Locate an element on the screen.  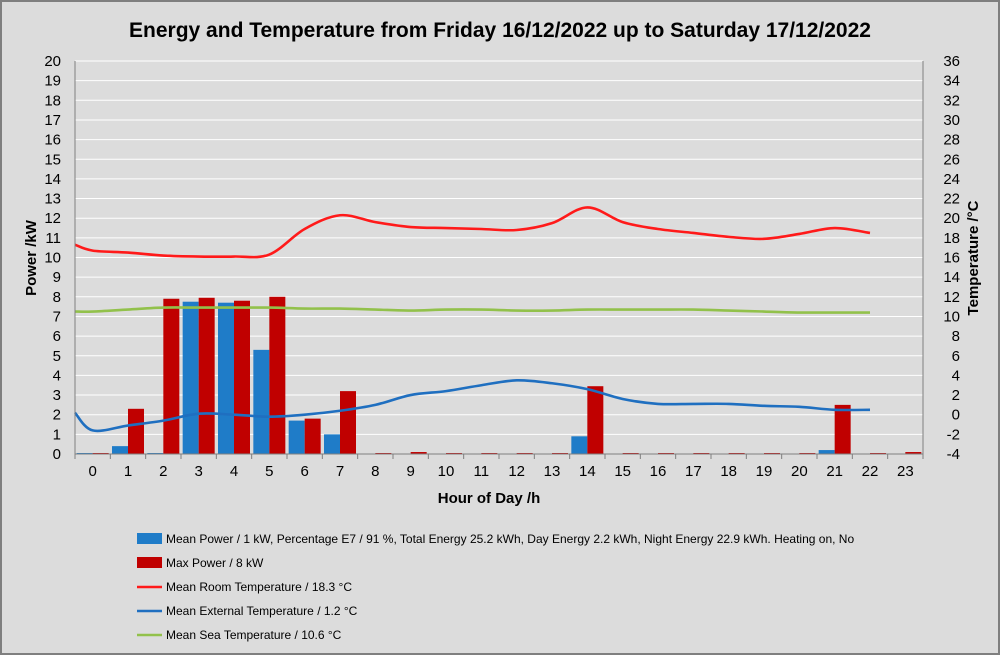
legend-sea-temperature-label: Mean Sea Temperature / 10.6 °C is located at coordinates (254, 635).